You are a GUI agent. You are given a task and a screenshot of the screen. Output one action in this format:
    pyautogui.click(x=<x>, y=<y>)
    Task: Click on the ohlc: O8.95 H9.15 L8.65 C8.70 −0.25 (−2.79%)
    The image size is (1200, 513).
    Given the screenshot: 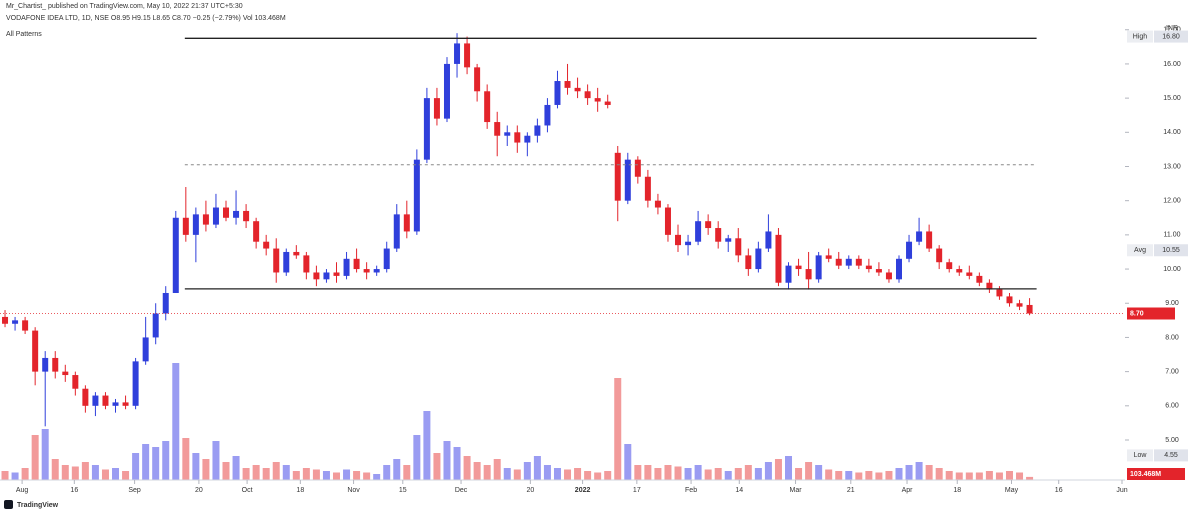 What is the action you would take?
    pyautogui.click(x=176, y=18)
    